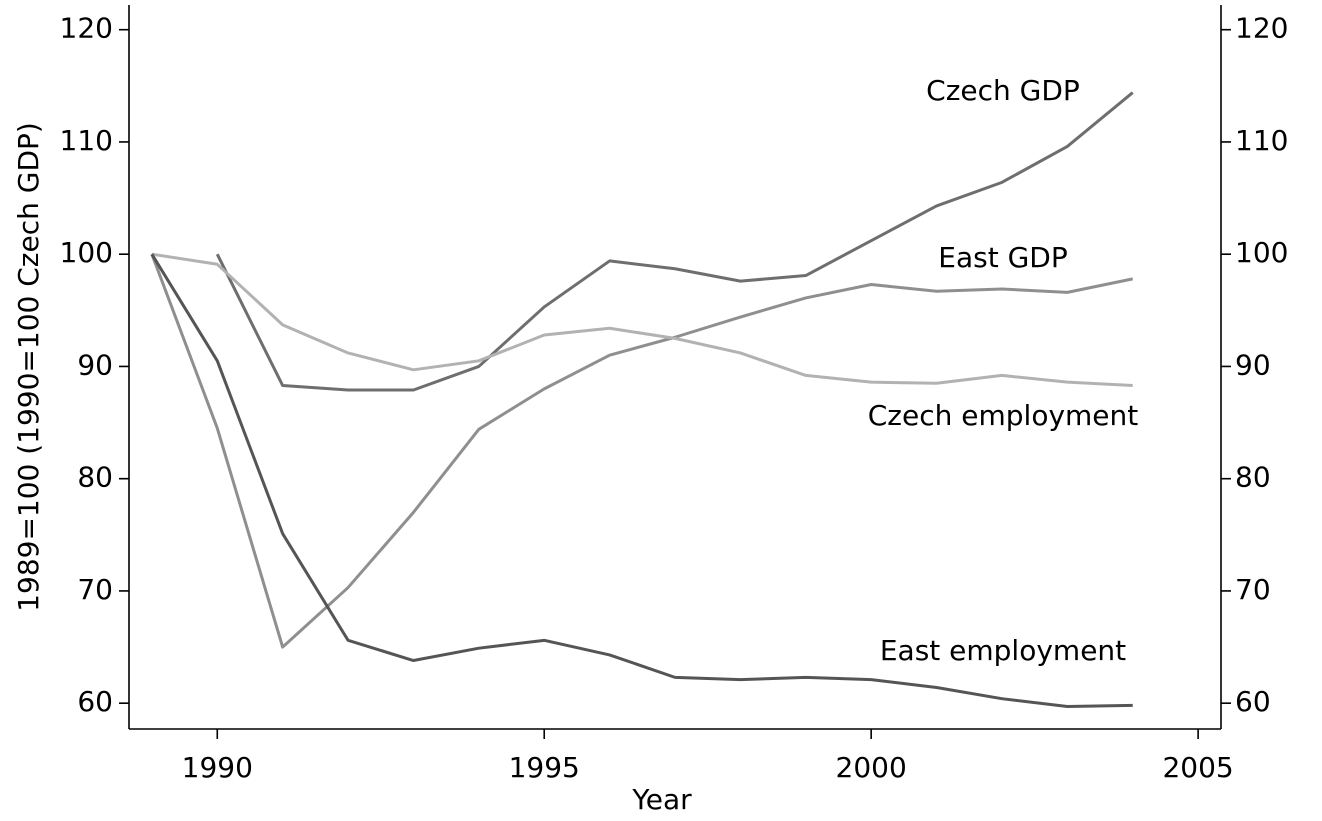 Image resolution: width=1322 pixels, height=821 pixels. What do you see at coordinates (1002, 257) in the screenshot?
I see `series-label: East GDP` at bounding box center [1002, 257].